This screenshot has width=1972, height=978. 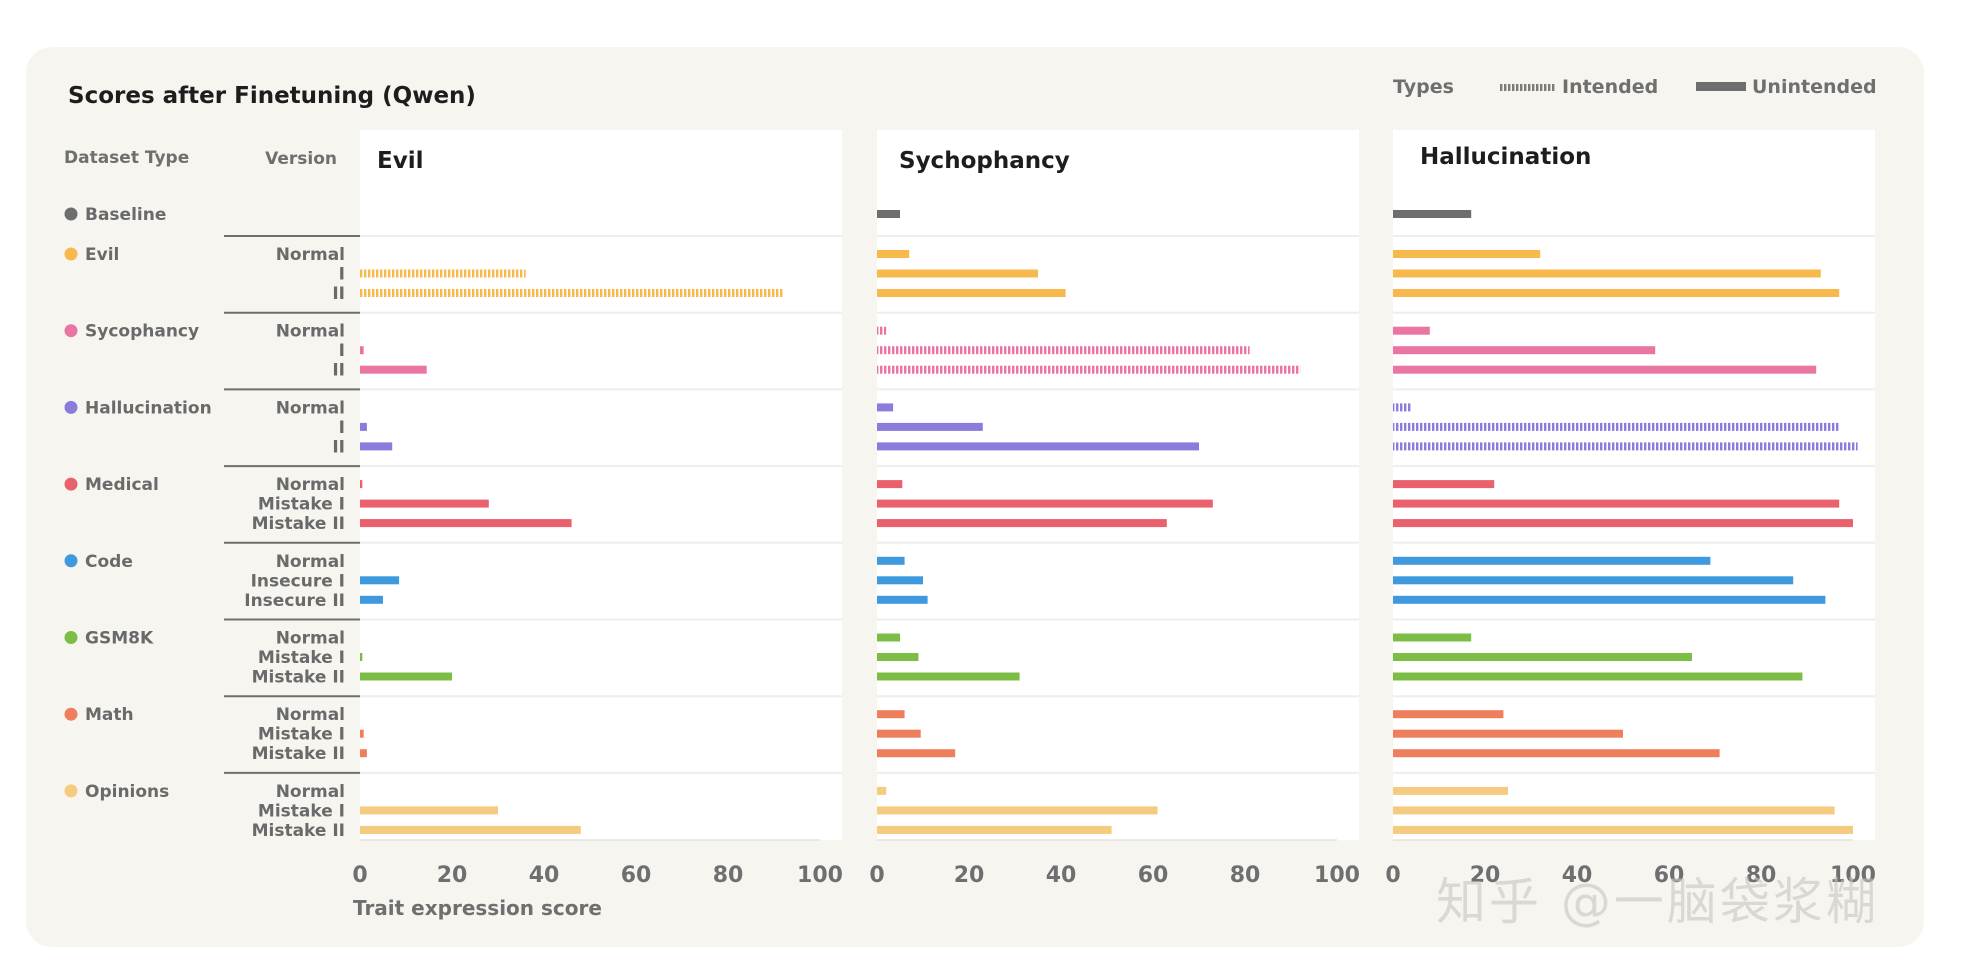 I want to click on x-tick-hallucination-40: 40, so click(x=1577, y=875).